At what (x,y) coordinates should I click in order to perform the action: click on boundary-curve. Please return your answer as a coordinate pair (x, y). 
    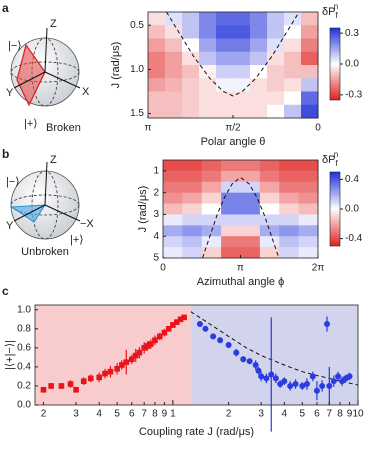
    Looking at the image, I should click on (241, 217).